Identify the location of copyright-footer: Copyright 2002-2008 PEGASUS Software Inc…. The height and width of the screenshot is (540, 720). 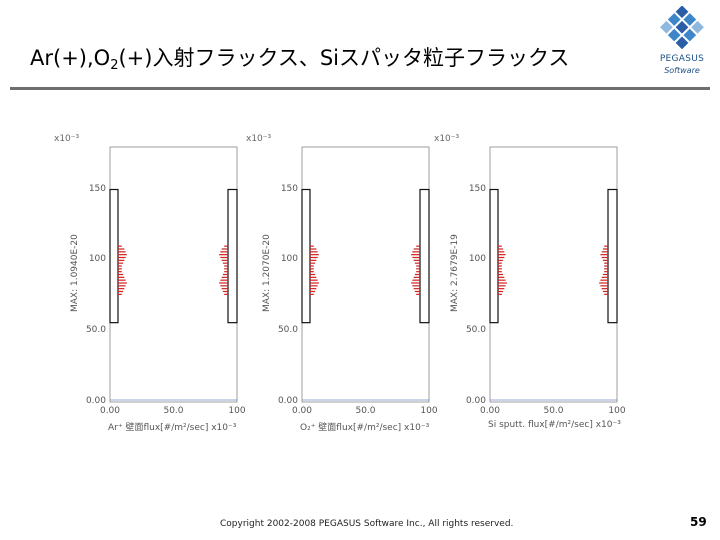
(367, 524).